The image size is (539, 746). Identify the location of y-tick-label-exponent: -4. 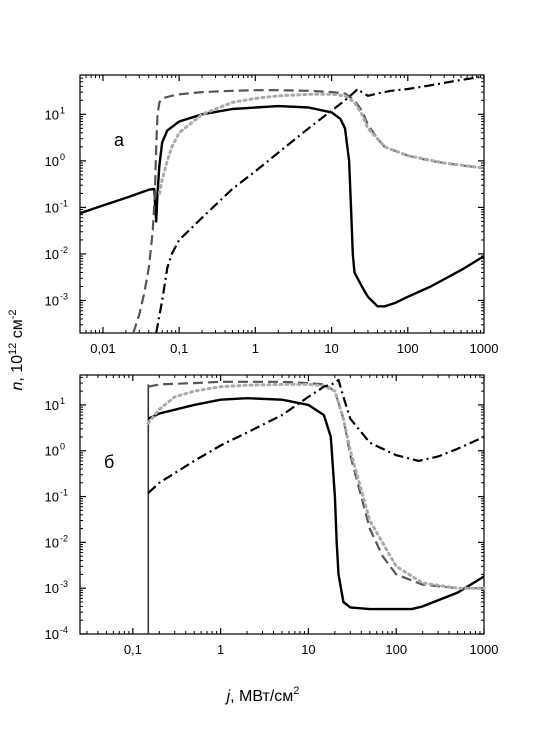
(64, 630).